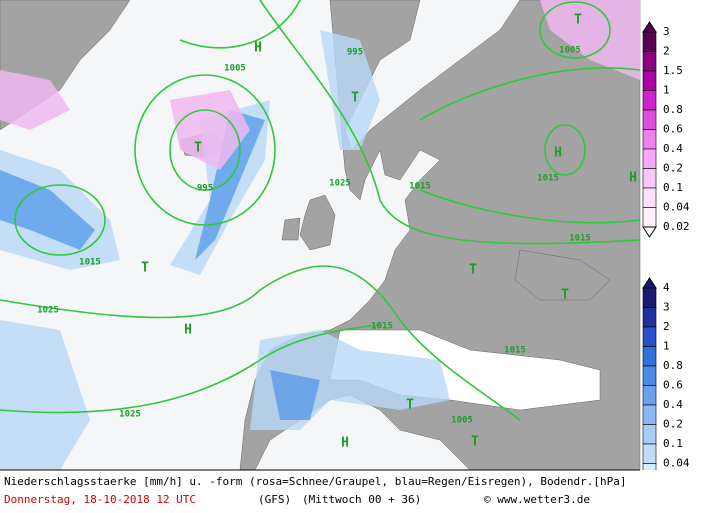 The width and height of the screenshot is (704, 513). Describe the element at coordinates (666, 287) in the screenshot. I see `scale-label: 4` at that location.